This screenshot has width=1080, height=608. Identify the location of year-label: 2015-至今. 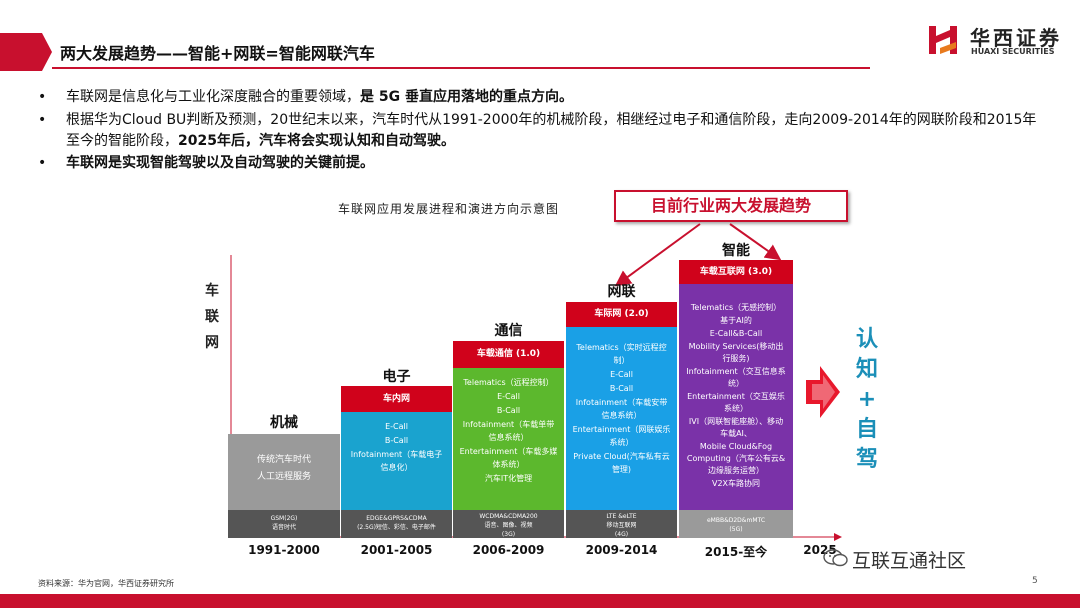
(736, 552).